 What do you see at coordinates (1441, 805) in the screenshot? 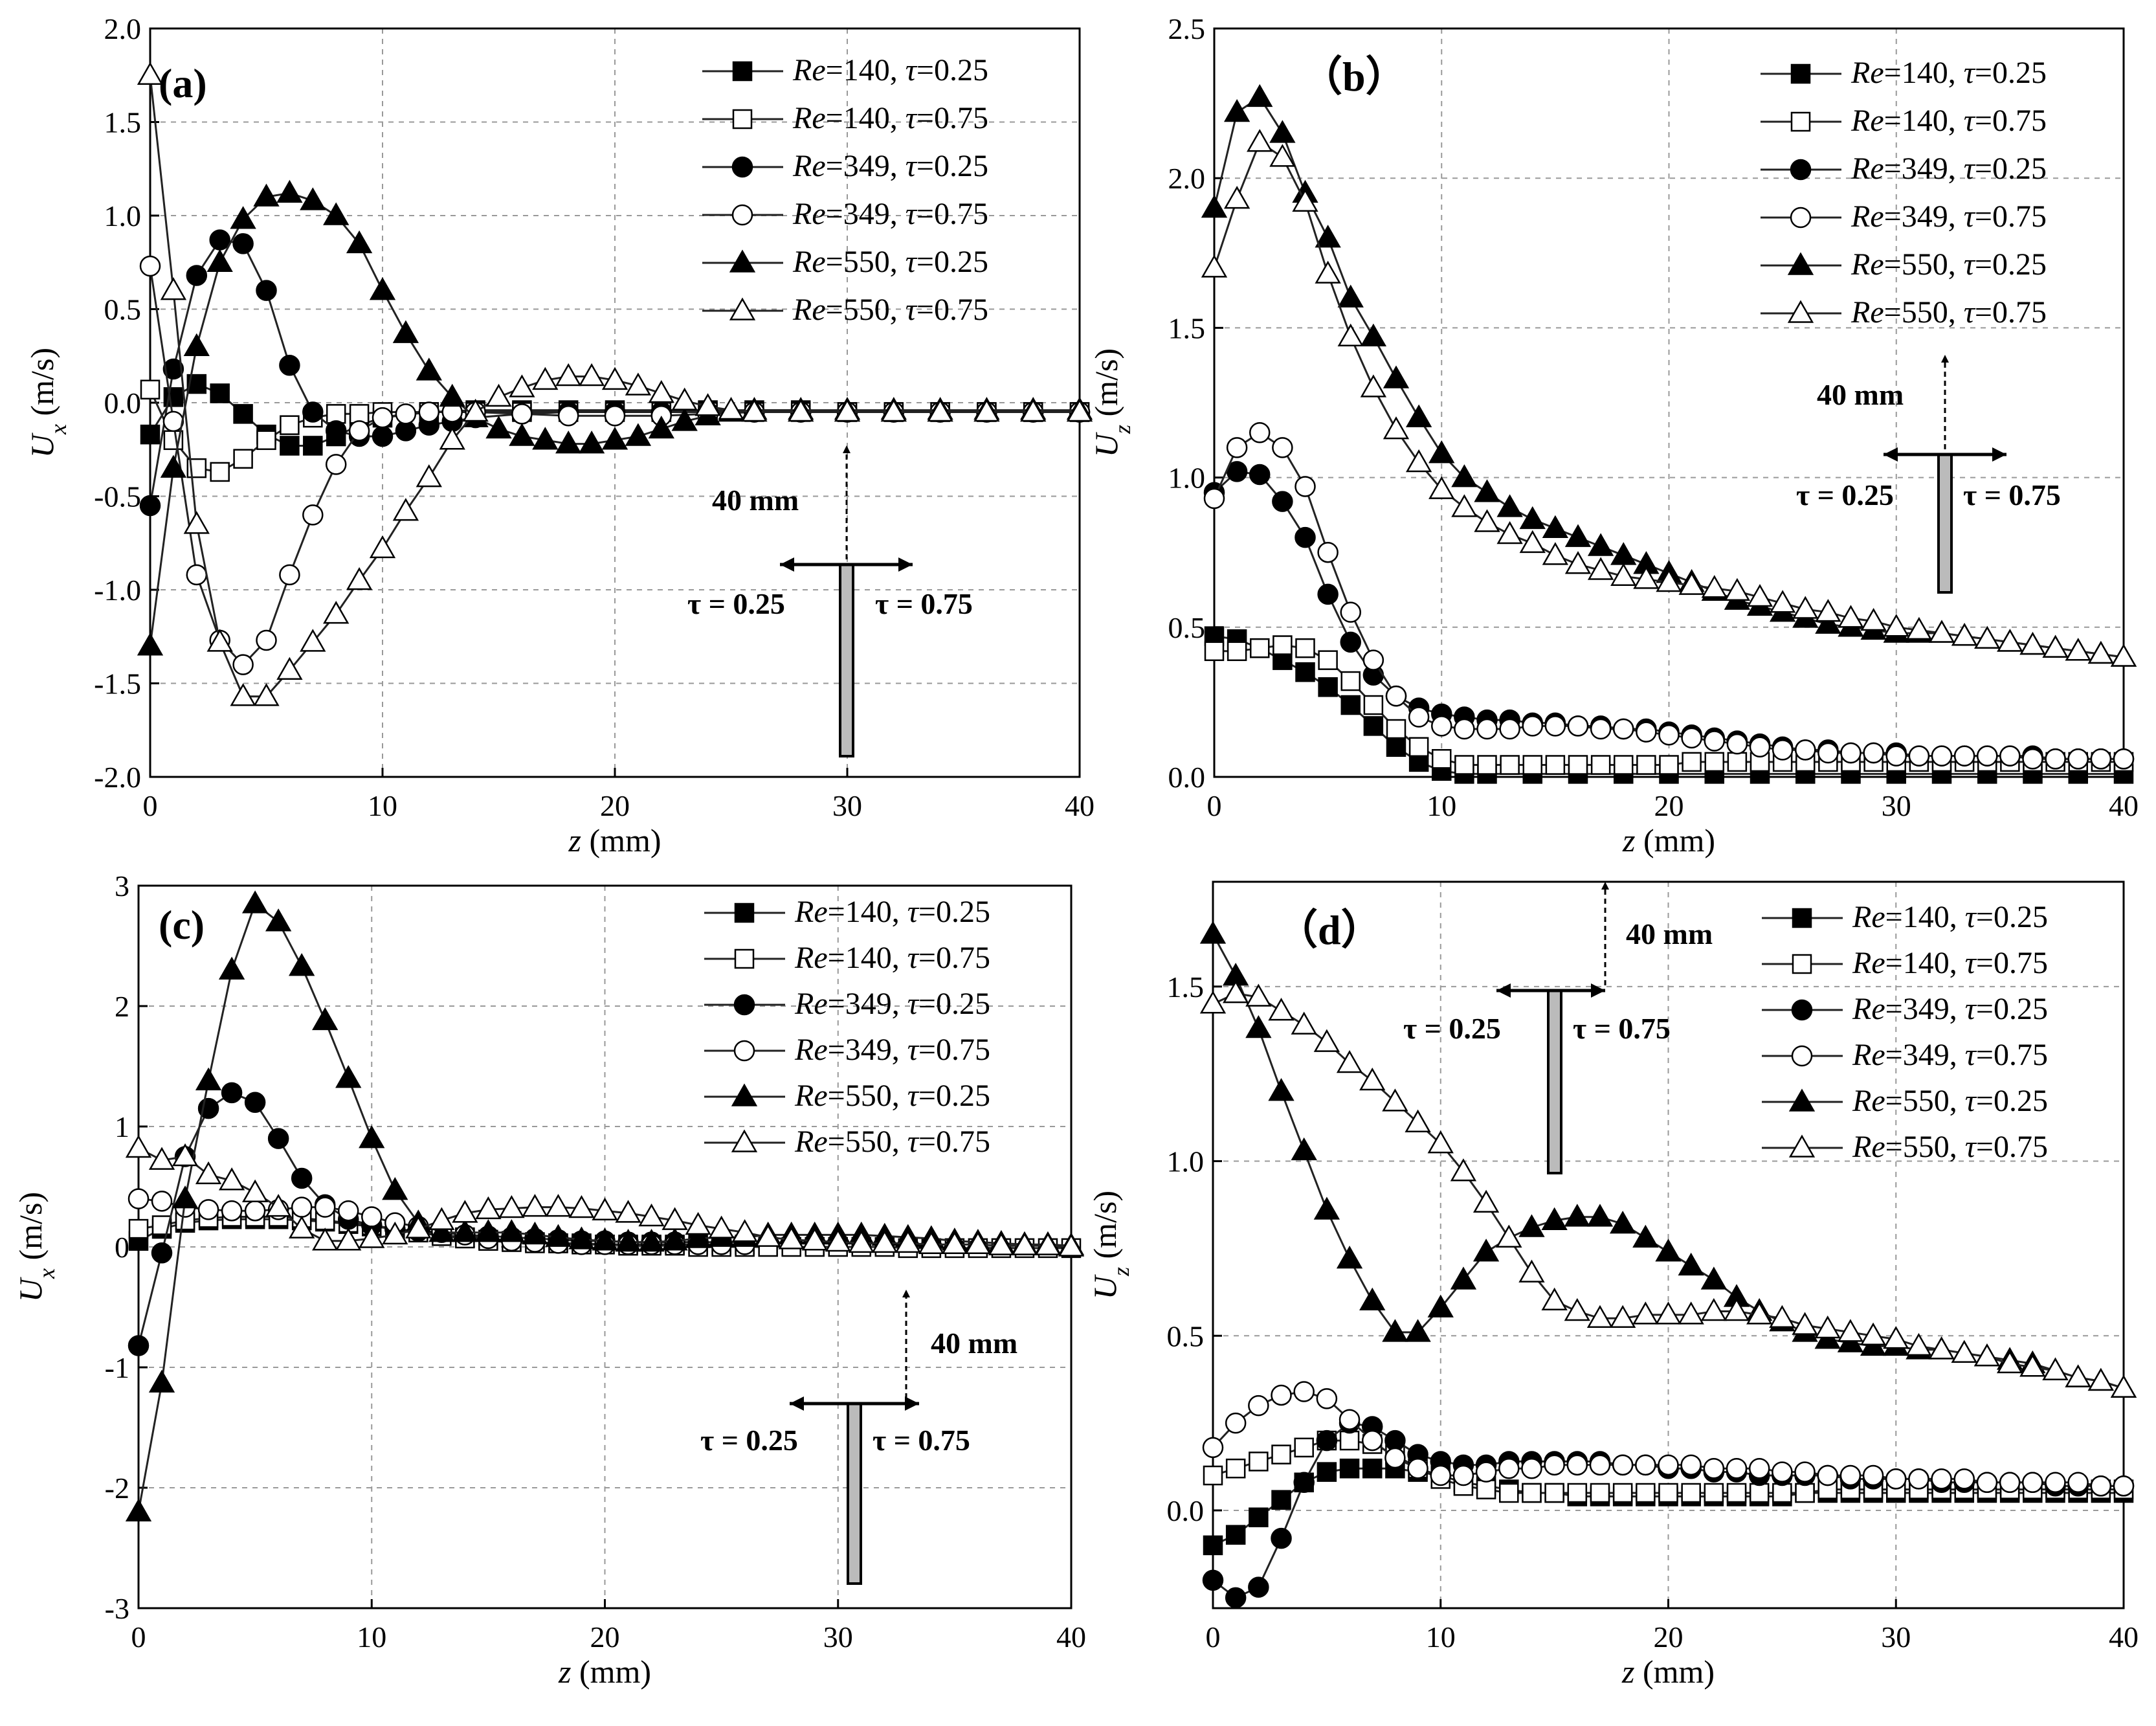
I see `x-tick-label: 10` at bounding box center [1441, 805].